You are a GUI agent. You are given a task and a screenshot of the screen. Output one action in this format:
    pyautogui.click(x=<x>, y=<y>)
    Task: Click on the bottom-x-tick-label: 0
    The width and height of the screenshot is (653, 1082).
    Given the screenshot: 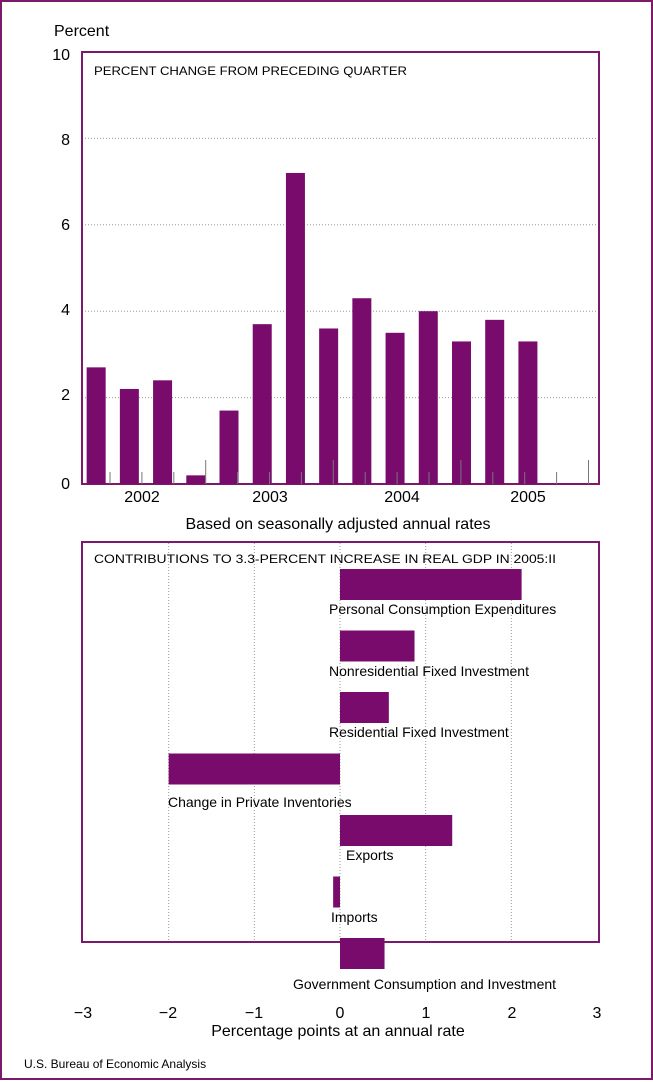 What is the action you would take?
    pyautogui.click(x=340, y=1013)
    